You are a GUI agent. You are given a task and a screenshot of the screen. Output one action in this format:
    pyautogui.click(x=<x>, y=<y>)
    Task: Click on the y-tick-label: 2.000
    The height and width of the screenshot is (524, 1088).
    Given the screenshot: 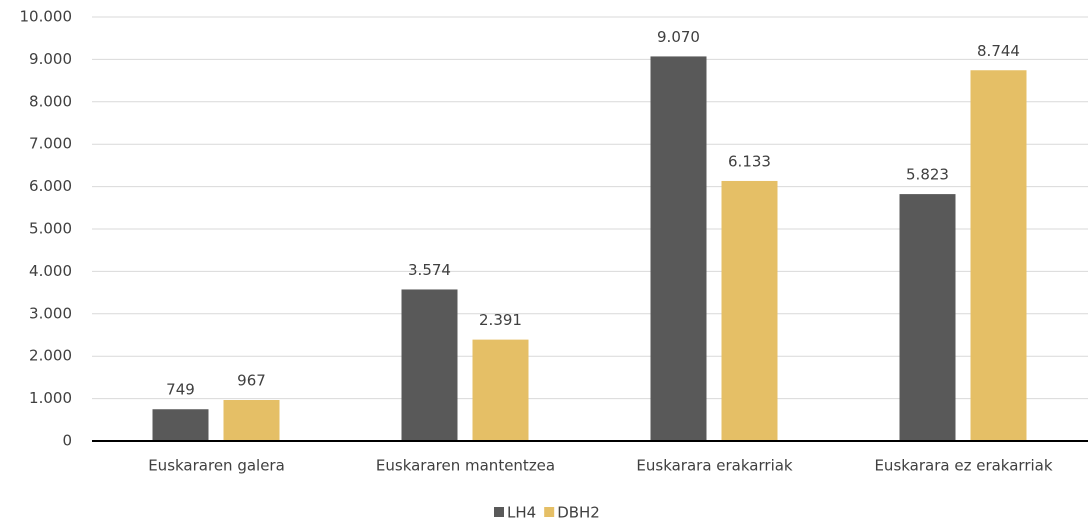 What is the action you would take?
    pyautogui.click(x=50, y=356)
    